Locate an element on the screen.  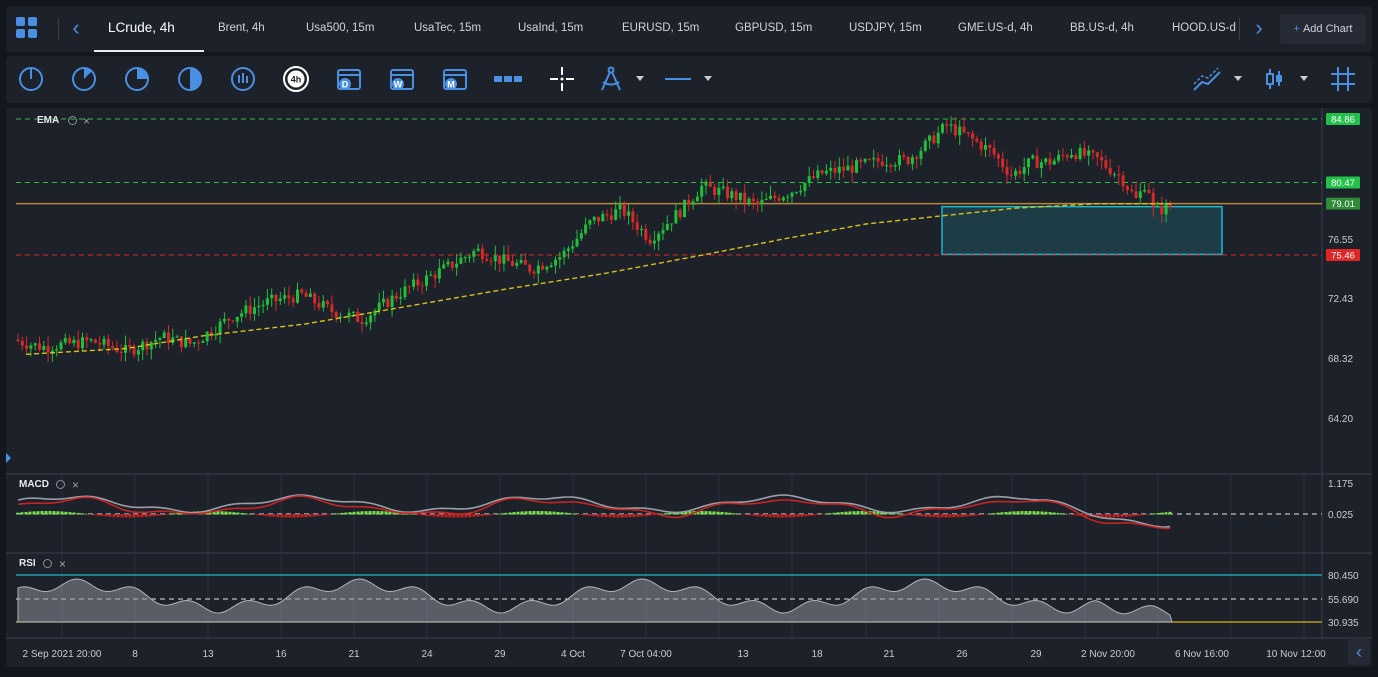
tab-usatec: UsaTec, 15m is located at coordinates (448, 28).